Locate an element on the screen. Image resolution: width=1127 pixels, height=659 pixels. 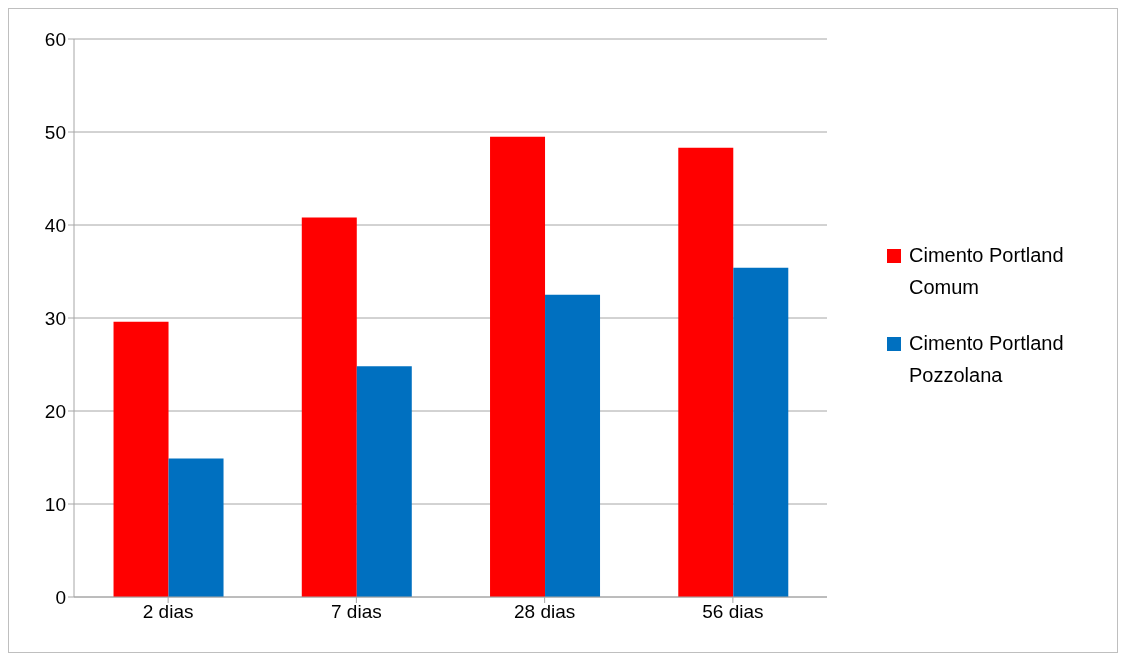
y-tick-label: 20 is located at coordinates (55, 411).